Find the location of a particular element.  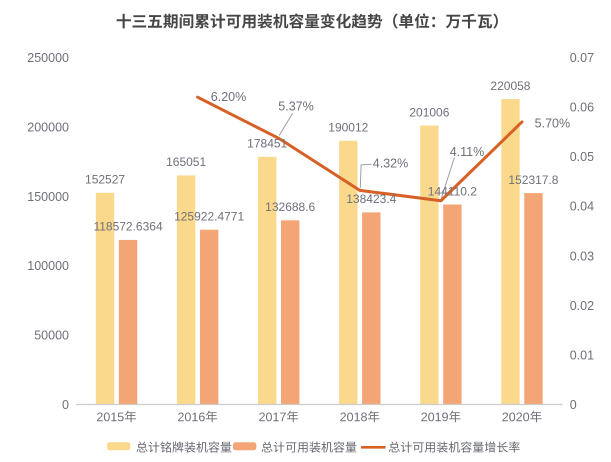

svg-text: 190012 is located at coordinates (348, 128).